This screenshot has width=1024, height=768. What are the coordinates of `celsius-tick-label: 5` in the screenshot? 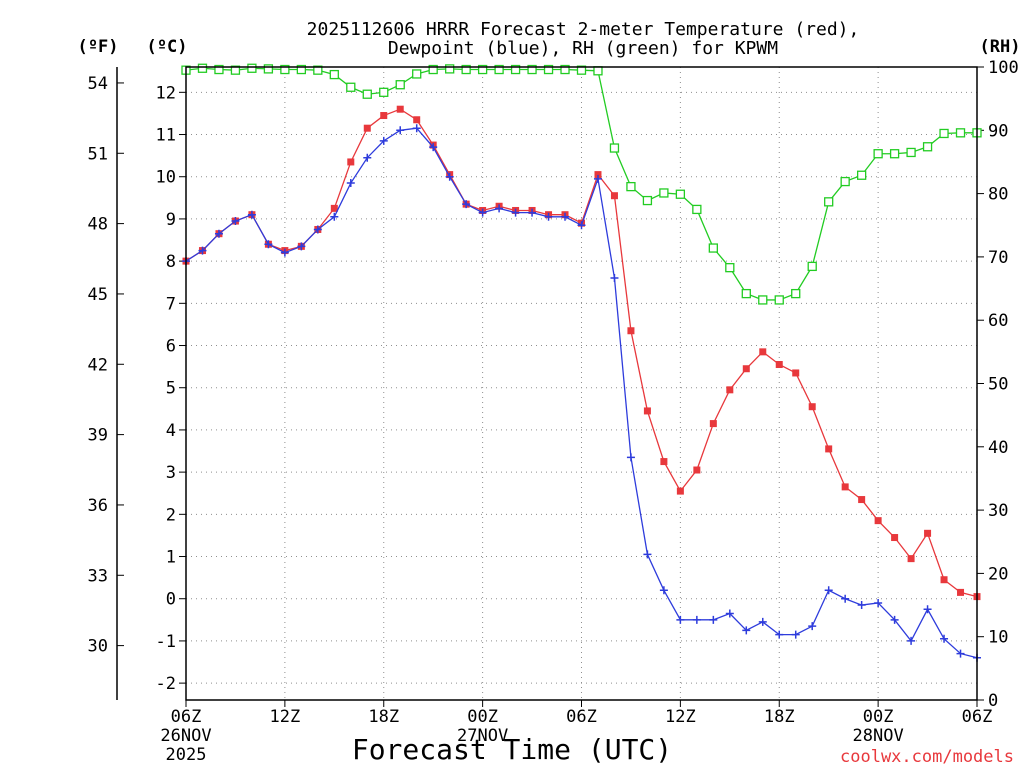 It's located at (171, 389).